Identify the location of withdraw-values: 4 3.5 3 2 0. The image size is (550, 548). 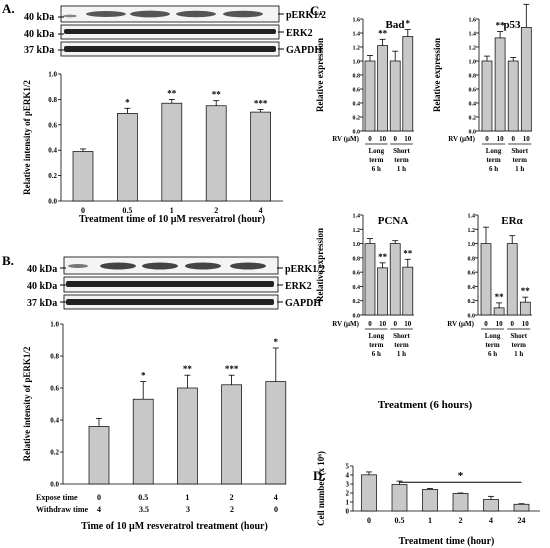
(187, 509).